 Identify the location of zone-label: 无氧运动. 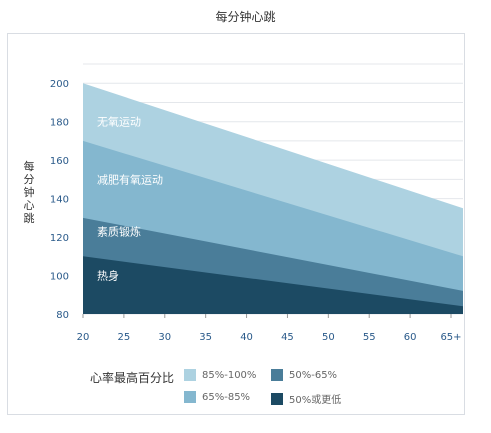
(119, 122).